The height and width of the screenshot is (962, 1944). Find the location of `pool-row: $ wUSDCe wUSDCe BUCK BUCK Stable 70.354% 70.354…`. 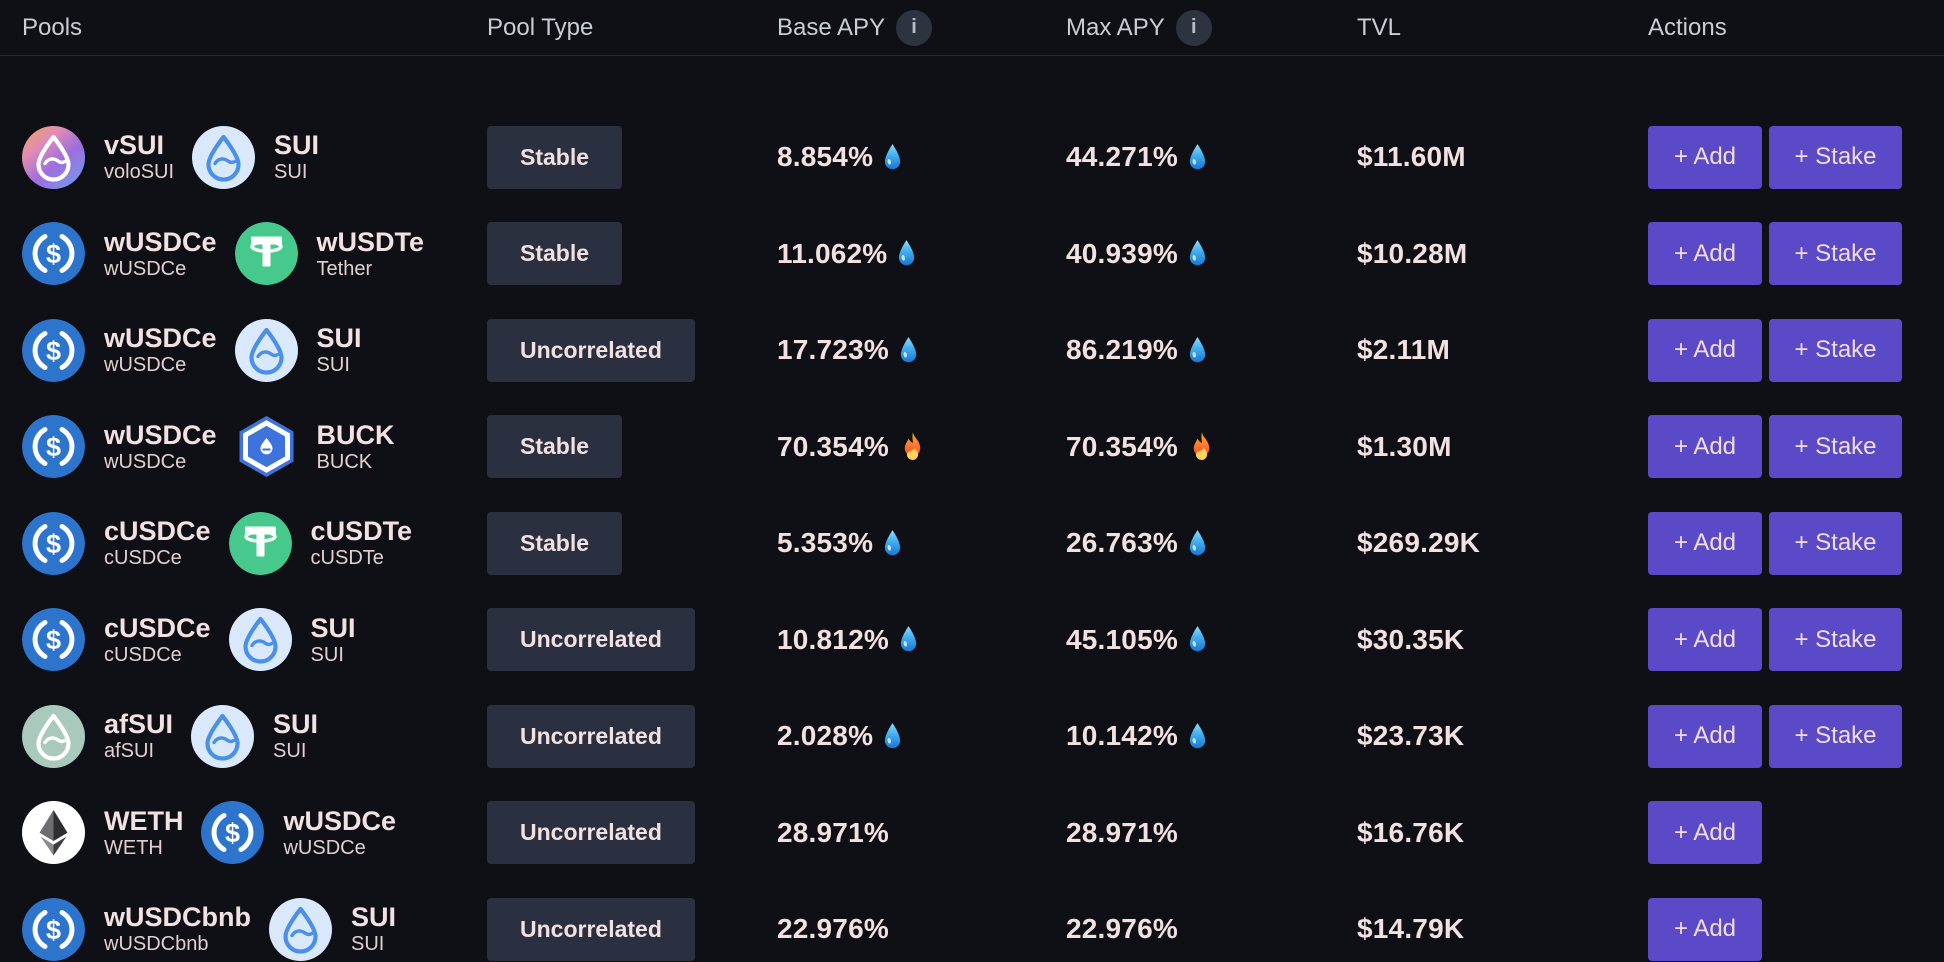

pool-row: $ wUSDCe wUSDCe BUCK BUCK Stable 70.354% 70.354… is located at coordinates (972, 447).